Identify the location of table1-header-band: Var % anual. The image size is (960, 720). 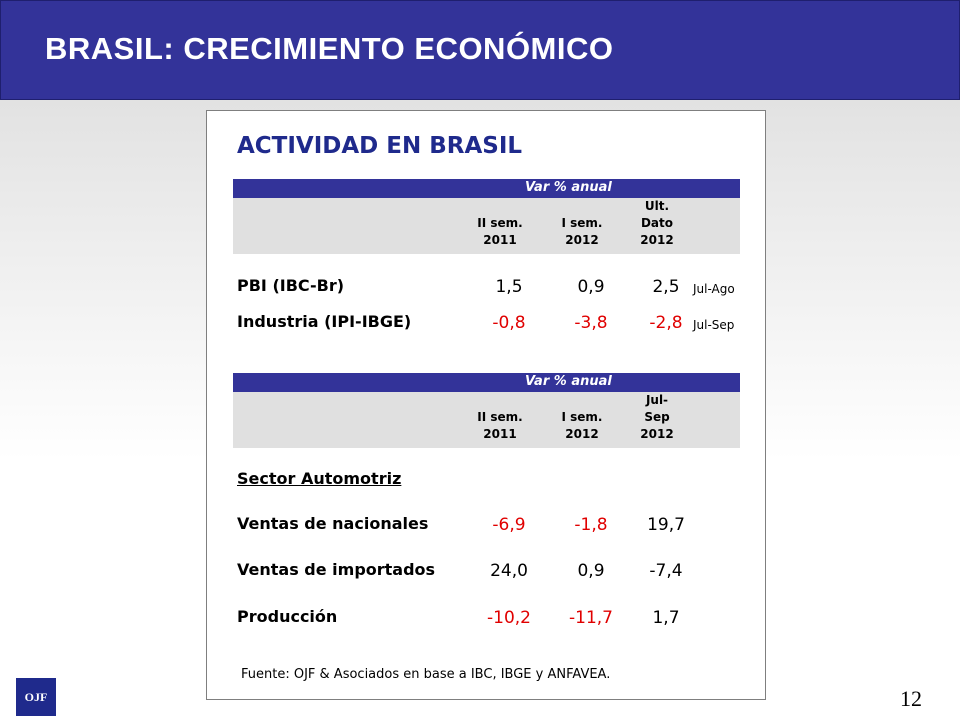
(486, 188).